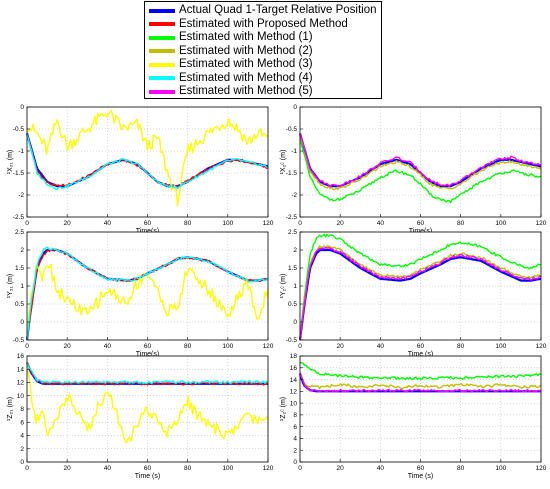 This screenshot has height=489, width=550. I want to click on legend-label: Estimated with Method (3), so click(246, 64).